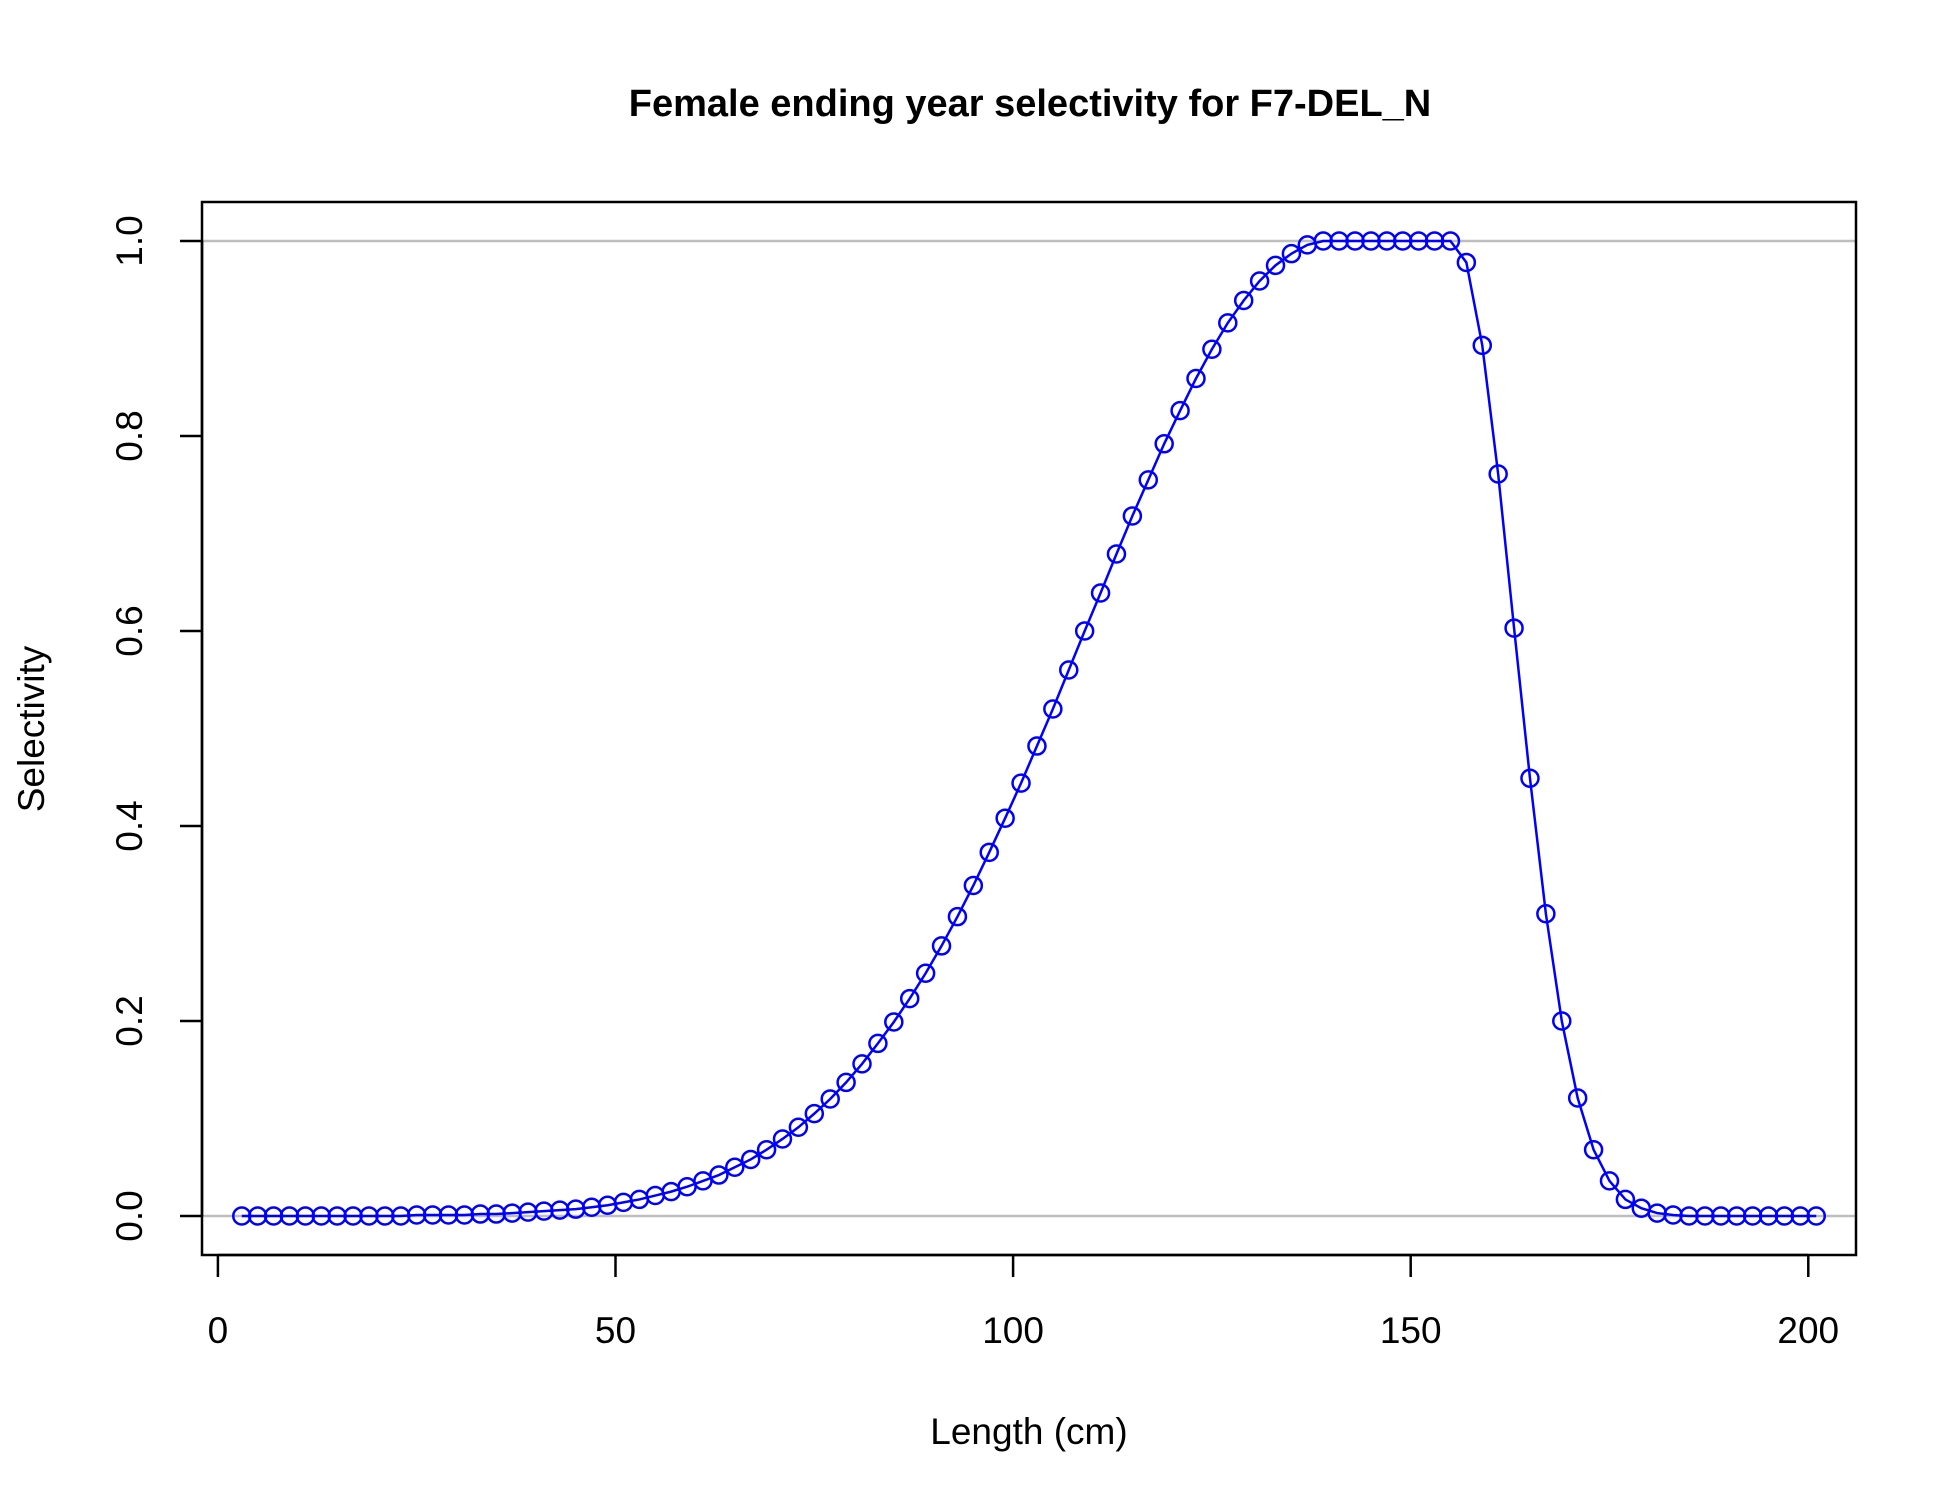  What do you see at coordinates (1028, 1431) in the screenshot?
I see `x-axis-label: Length (cm)` at bounding box center [1028, 1431].